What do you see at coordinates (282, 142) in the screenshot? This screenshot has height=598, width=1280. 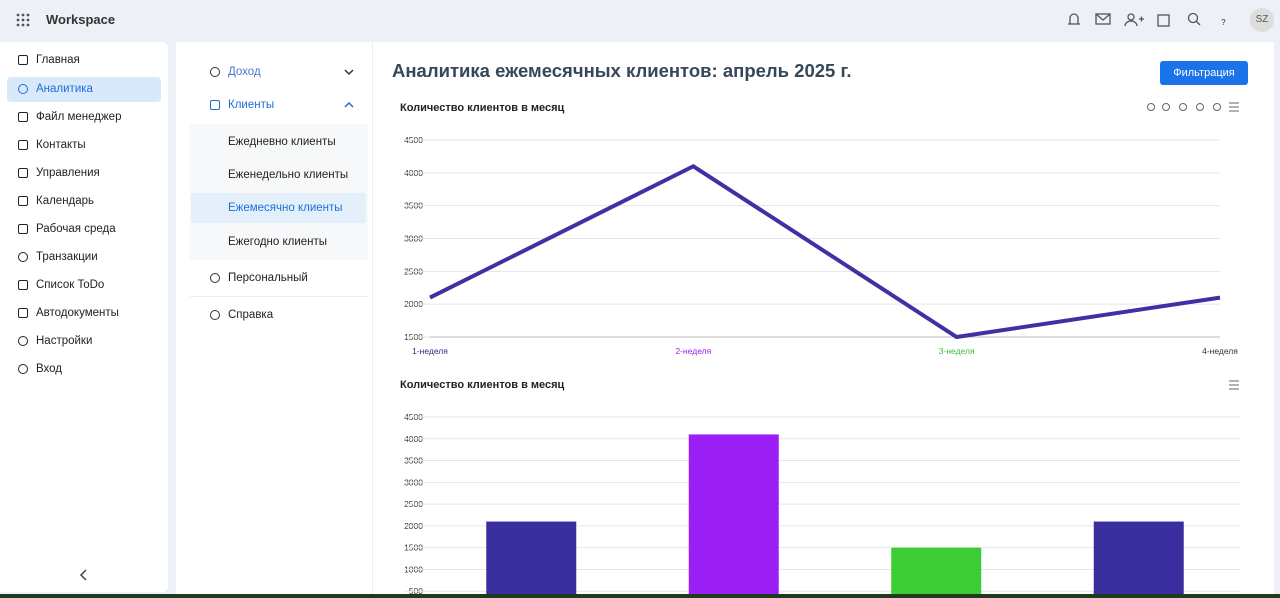 I see `submenu-item: Ежедневно клиенты` at bounding box center [282, 142].